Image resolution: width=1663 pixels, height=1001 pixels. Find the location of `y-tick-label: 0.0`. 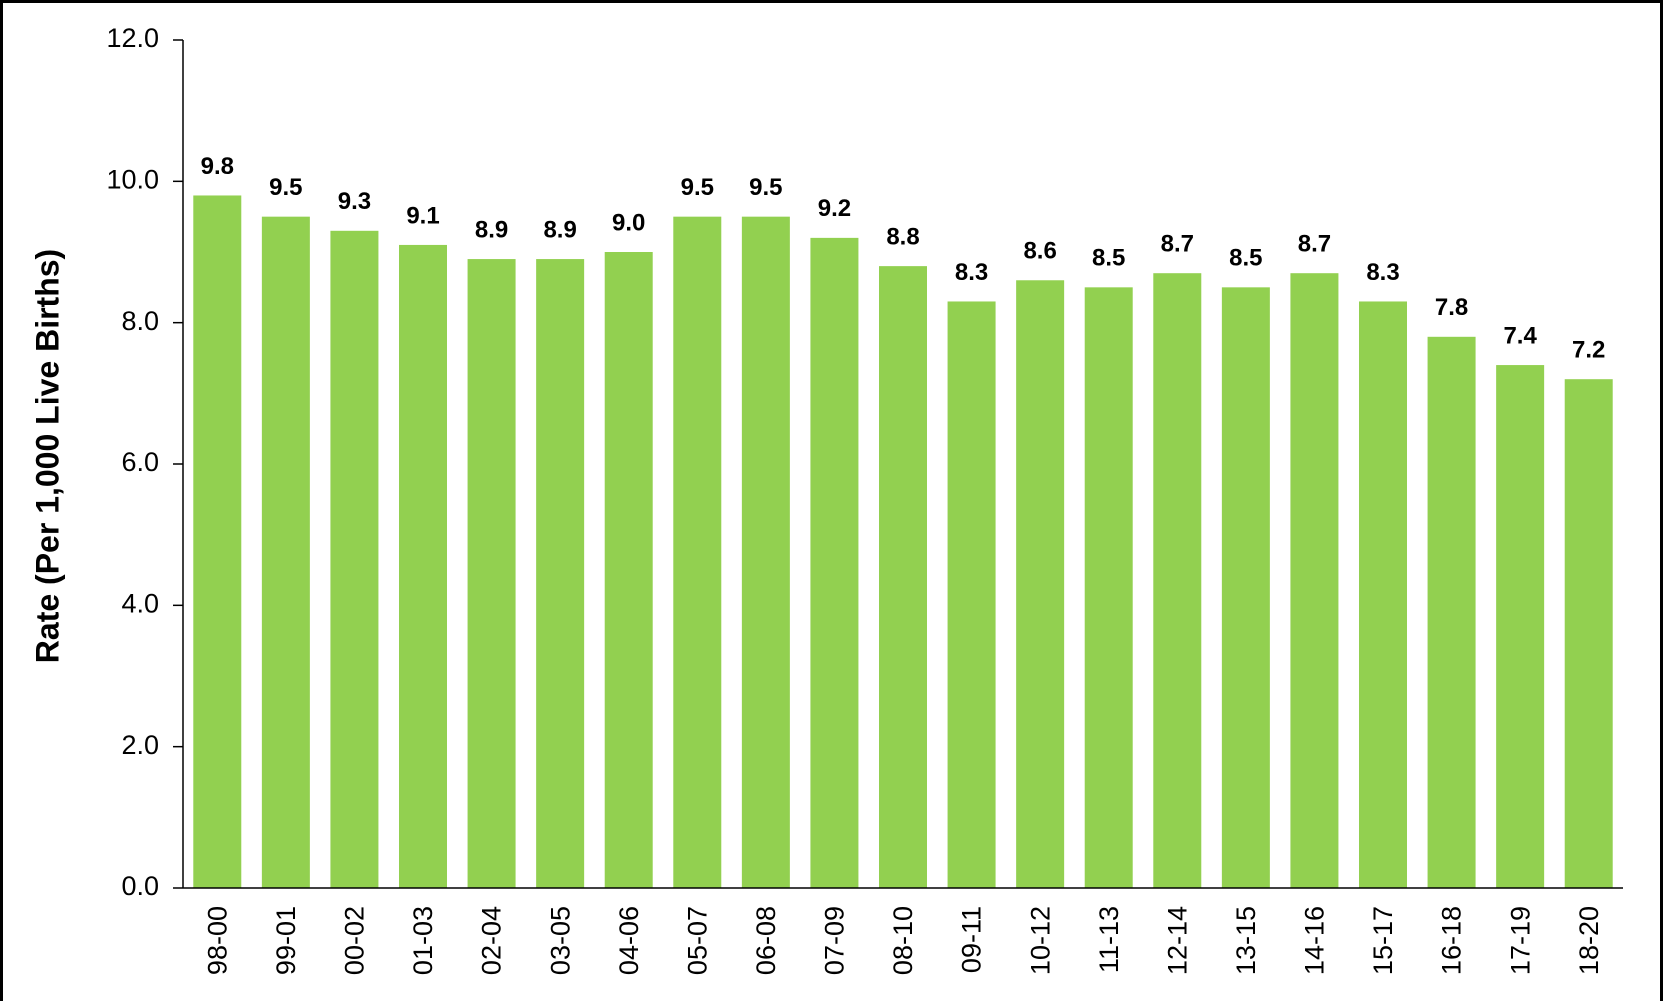

y-tick-label: 0.0 is located at coordinates (140, 886).